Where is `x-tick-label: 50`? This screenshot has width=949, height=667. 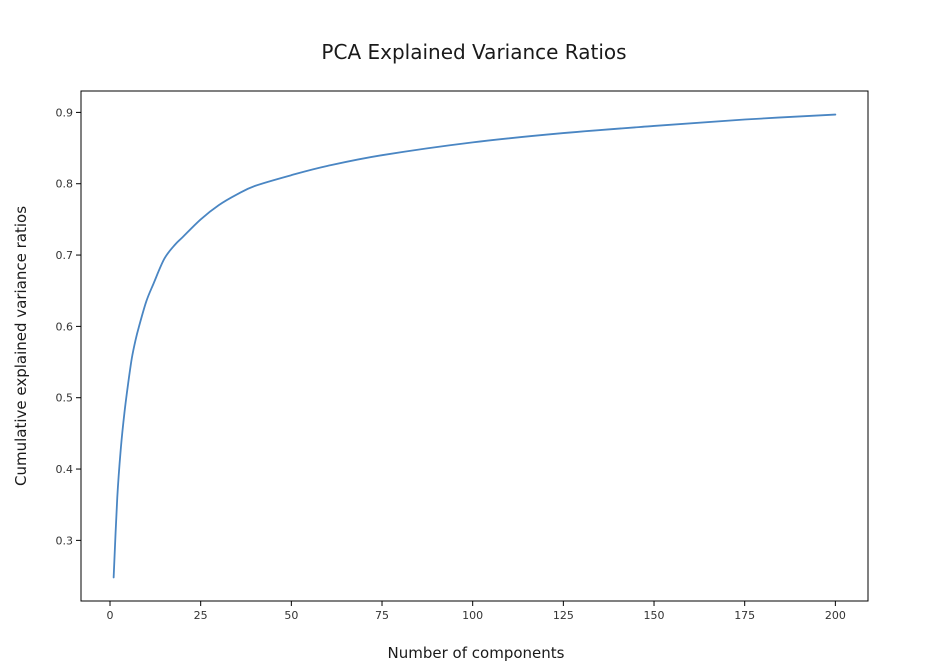
x-tick-label: 50 is located at coordinates (291, 615).